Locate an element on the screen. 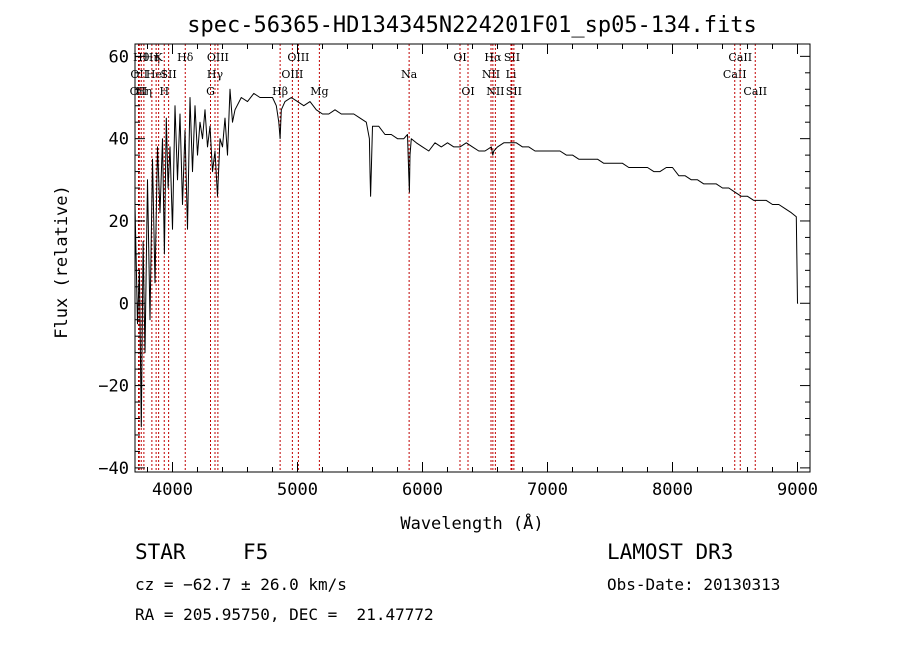 The width and height of the screenshot is (900, 649). line-marker-label: H is located at coordinates (164, 91).